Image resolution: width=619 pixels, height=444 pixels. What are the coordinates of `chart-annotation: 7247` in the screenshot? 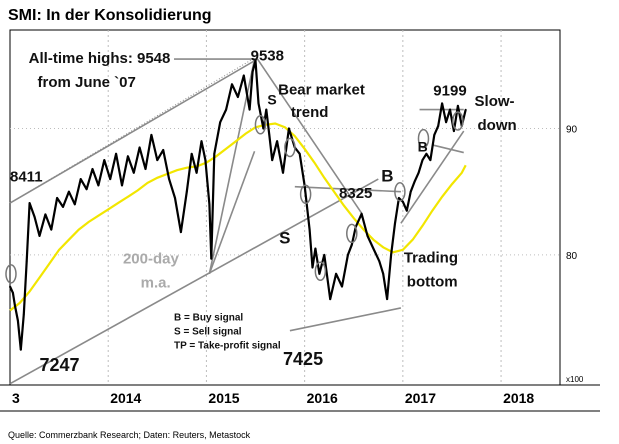 It's located at (59, 365).